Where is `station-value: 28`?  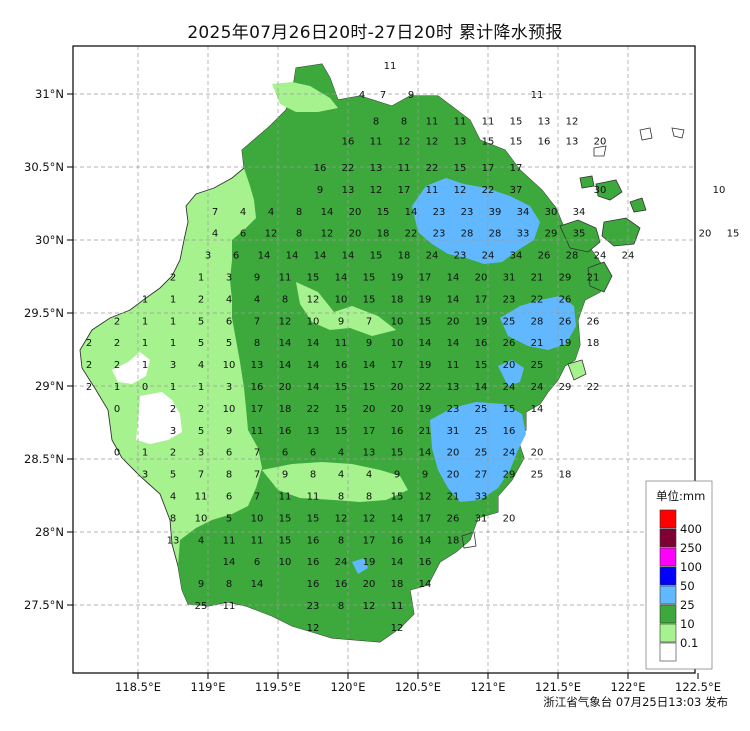 station-value: 28 is located at coordinates (495, 234).